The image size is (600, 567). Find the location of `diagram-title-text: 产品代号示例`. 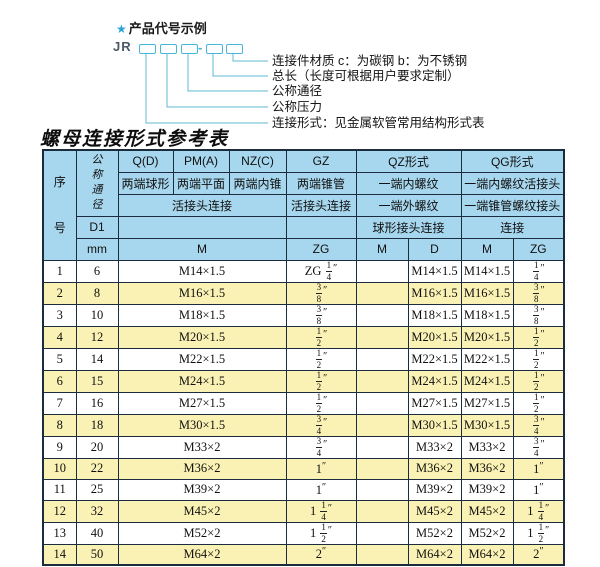

diagram-title-text: 产品代号示例 is located at coordinates (167, 28).